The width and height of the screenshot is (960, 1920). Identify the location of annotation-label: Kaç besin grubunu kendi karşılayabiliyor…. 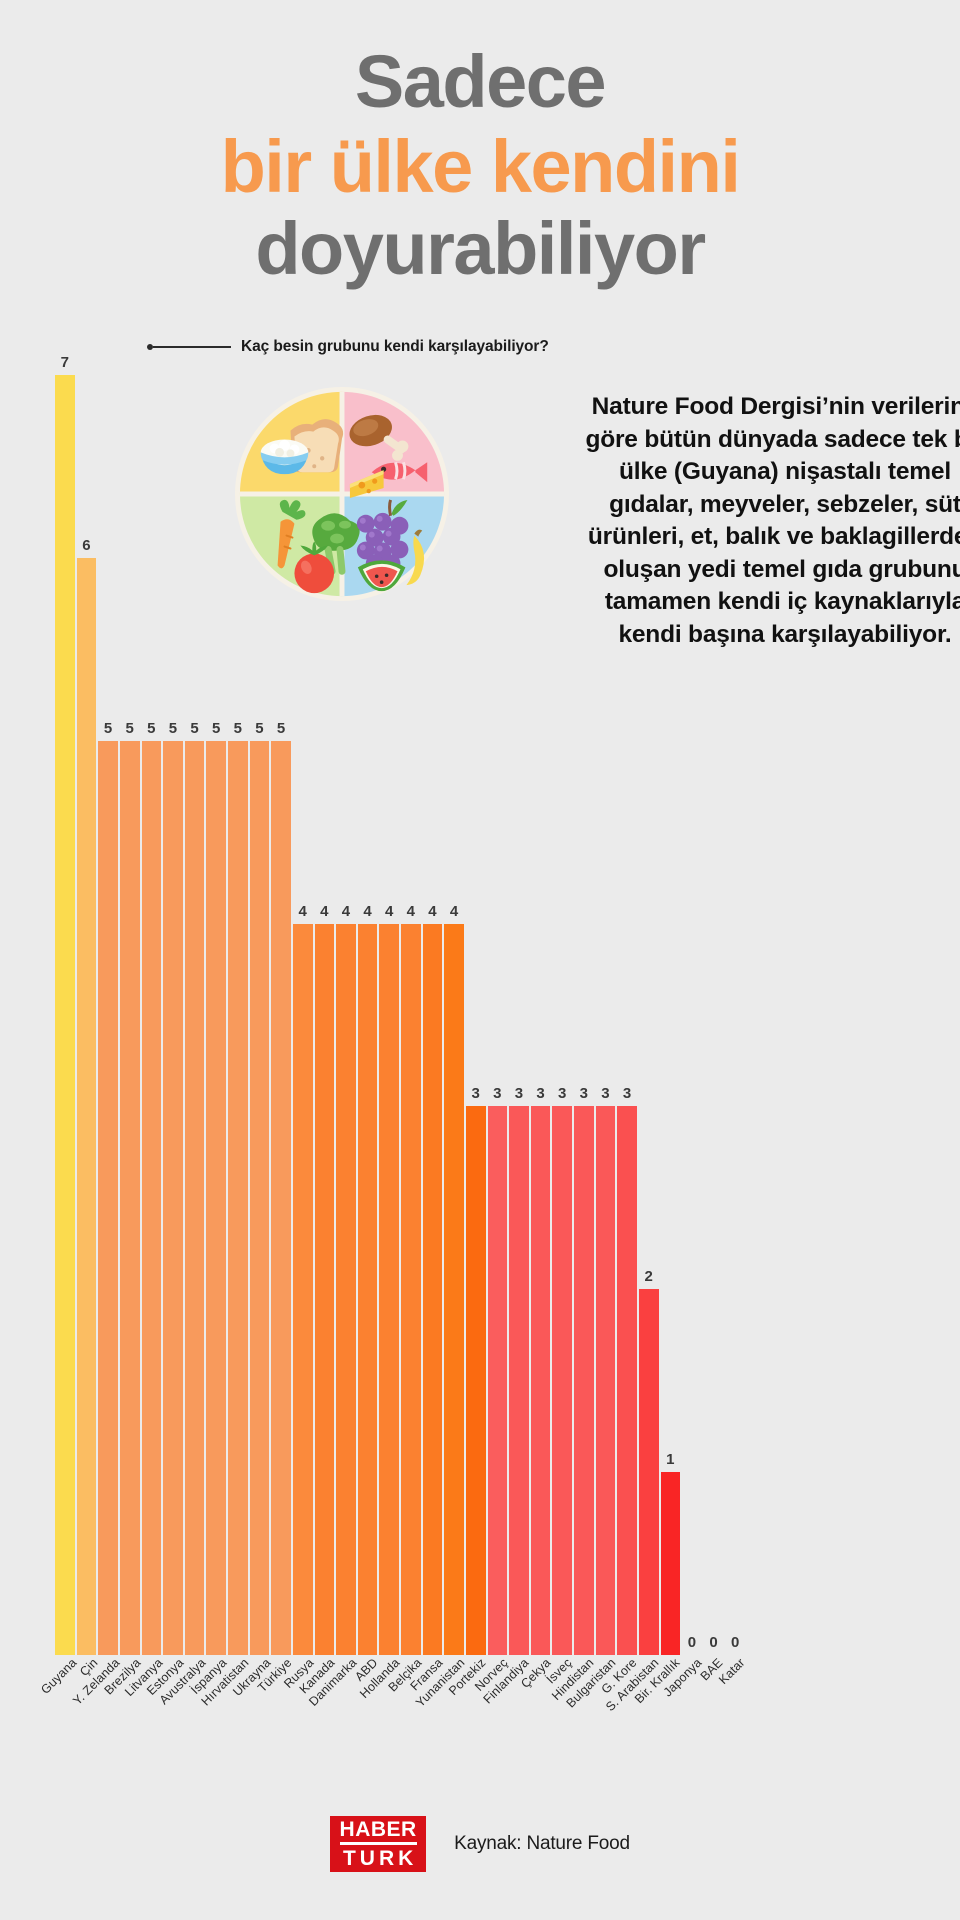
(395, 346).